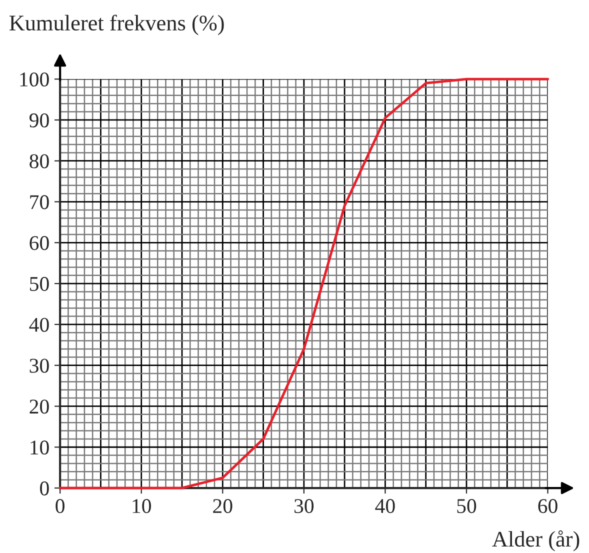  What do you see at coordinates (466, 506) in the screenshot?
I see `x-tick-label: 50` at bounding box center [466, 506].